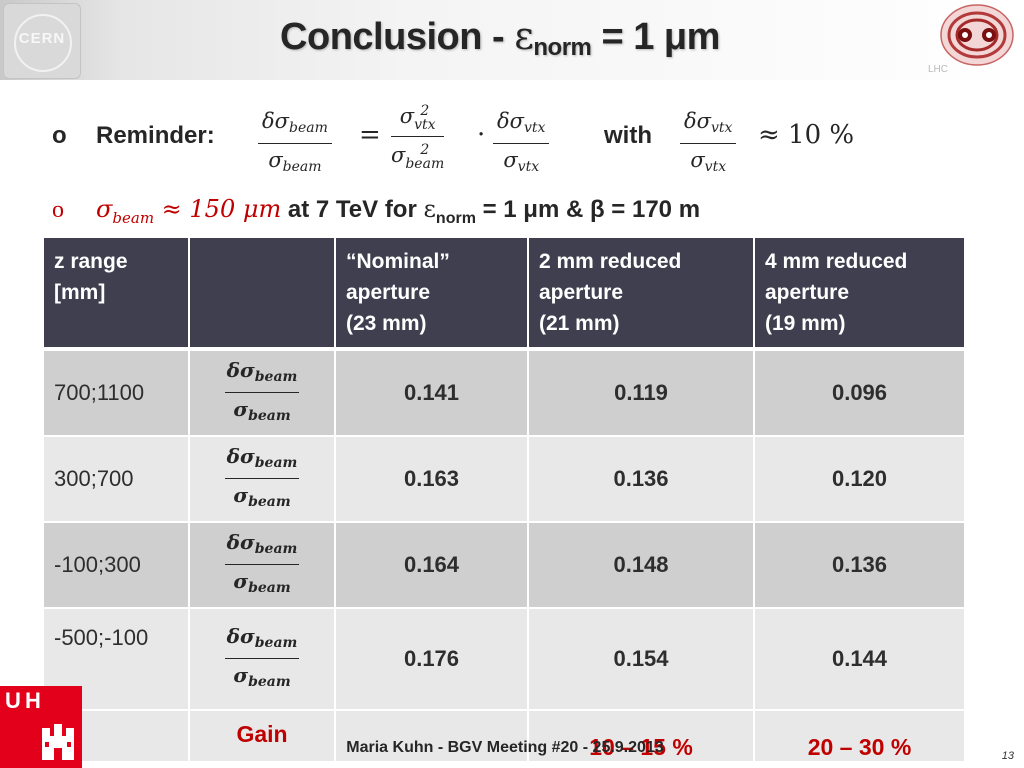  I want to click on reminder-bullet: o Reminder:, so click(133, 136).